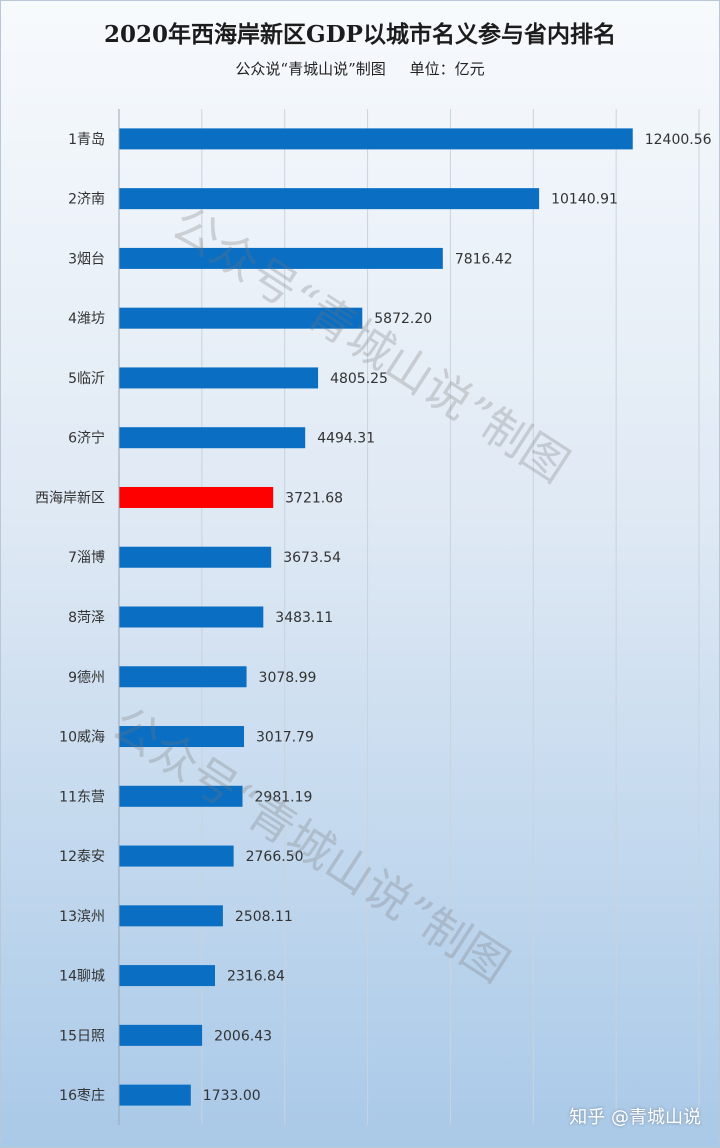 This screenshot has width=720, height=1148. What do you see at coordinates (82, 738) in the screenshot?
I see `category-label: 10威海` at bounding box center [82, 738].